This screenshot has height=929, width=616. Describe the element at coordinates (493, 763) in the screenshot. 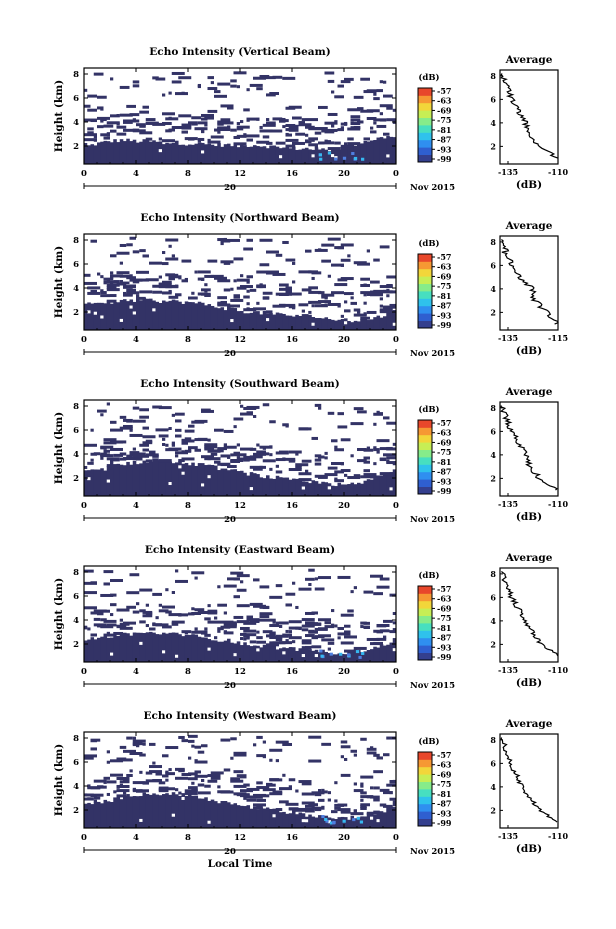

I see `avg-ytick-label: 6` at that location.